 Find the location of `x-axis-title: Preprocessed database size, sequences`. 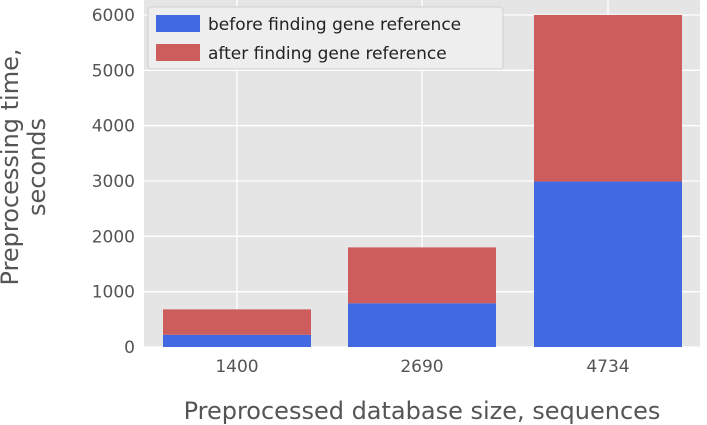

x-axis-title: Preprocessed database size, sequences is located at coordinates (422, 411).